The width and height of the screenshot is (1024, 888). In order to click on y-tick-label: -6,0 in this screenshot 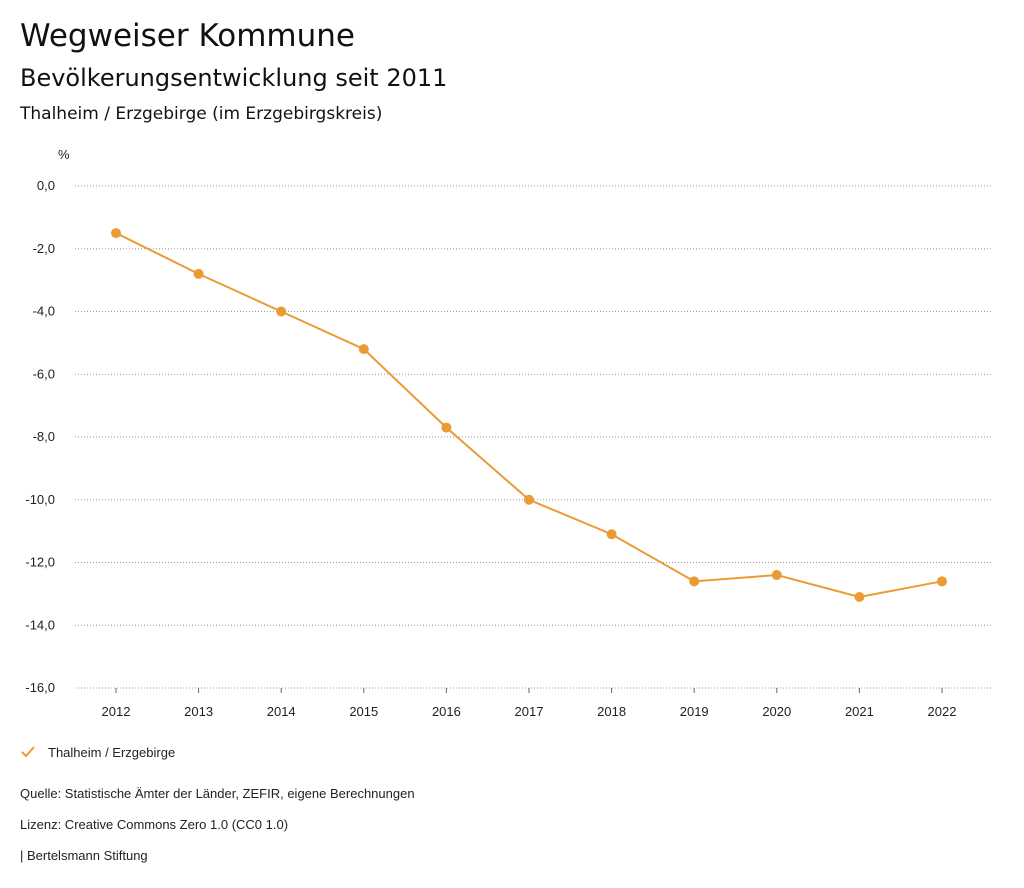, I will do `click(44, 373)`.